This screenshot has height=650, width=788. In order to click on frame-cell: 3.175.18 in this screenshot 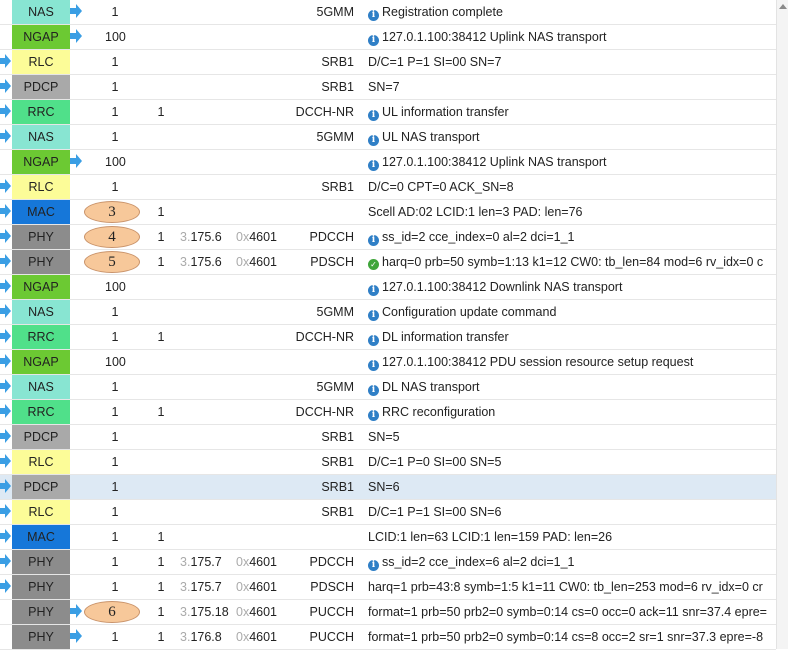, I will do `click(205, 612)`.